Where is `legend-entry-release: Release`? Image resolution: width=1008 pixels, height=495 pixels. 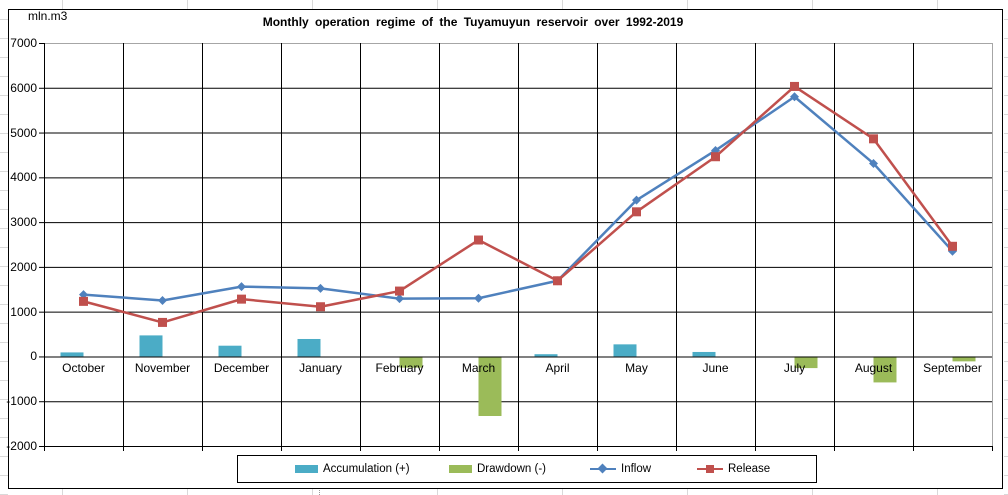 legend-entry-release: Release is located at coordinates (733, 469).